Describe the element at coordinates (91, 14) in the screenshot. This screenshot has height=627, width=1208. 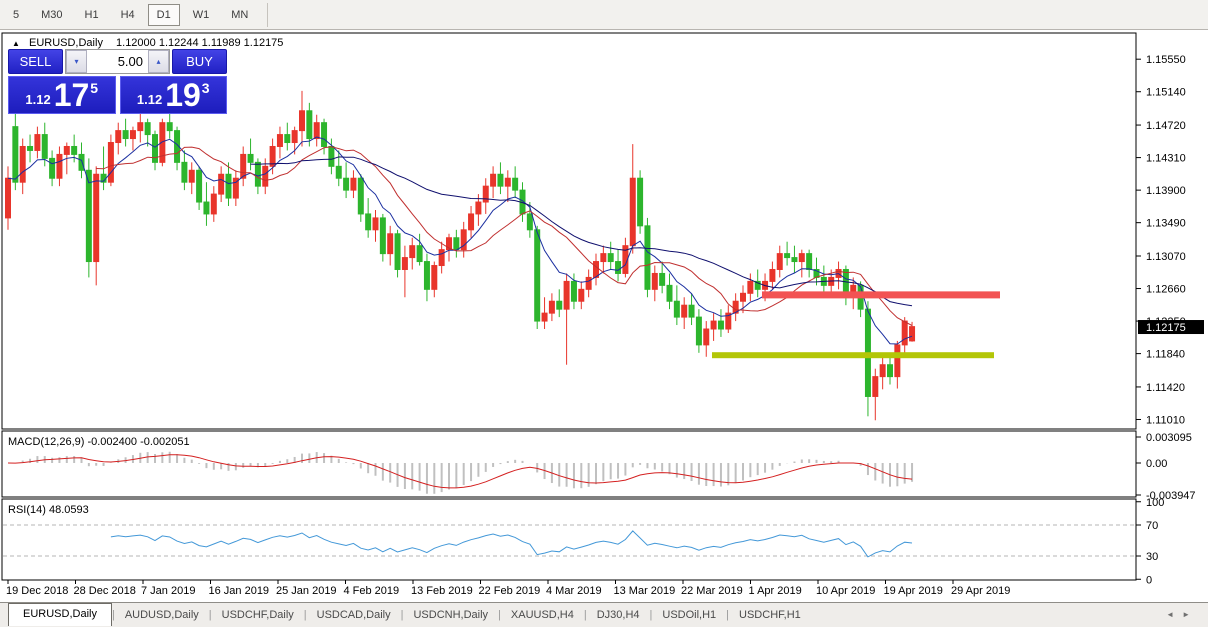
I see `timeframe-button-h1: H1` at that location.